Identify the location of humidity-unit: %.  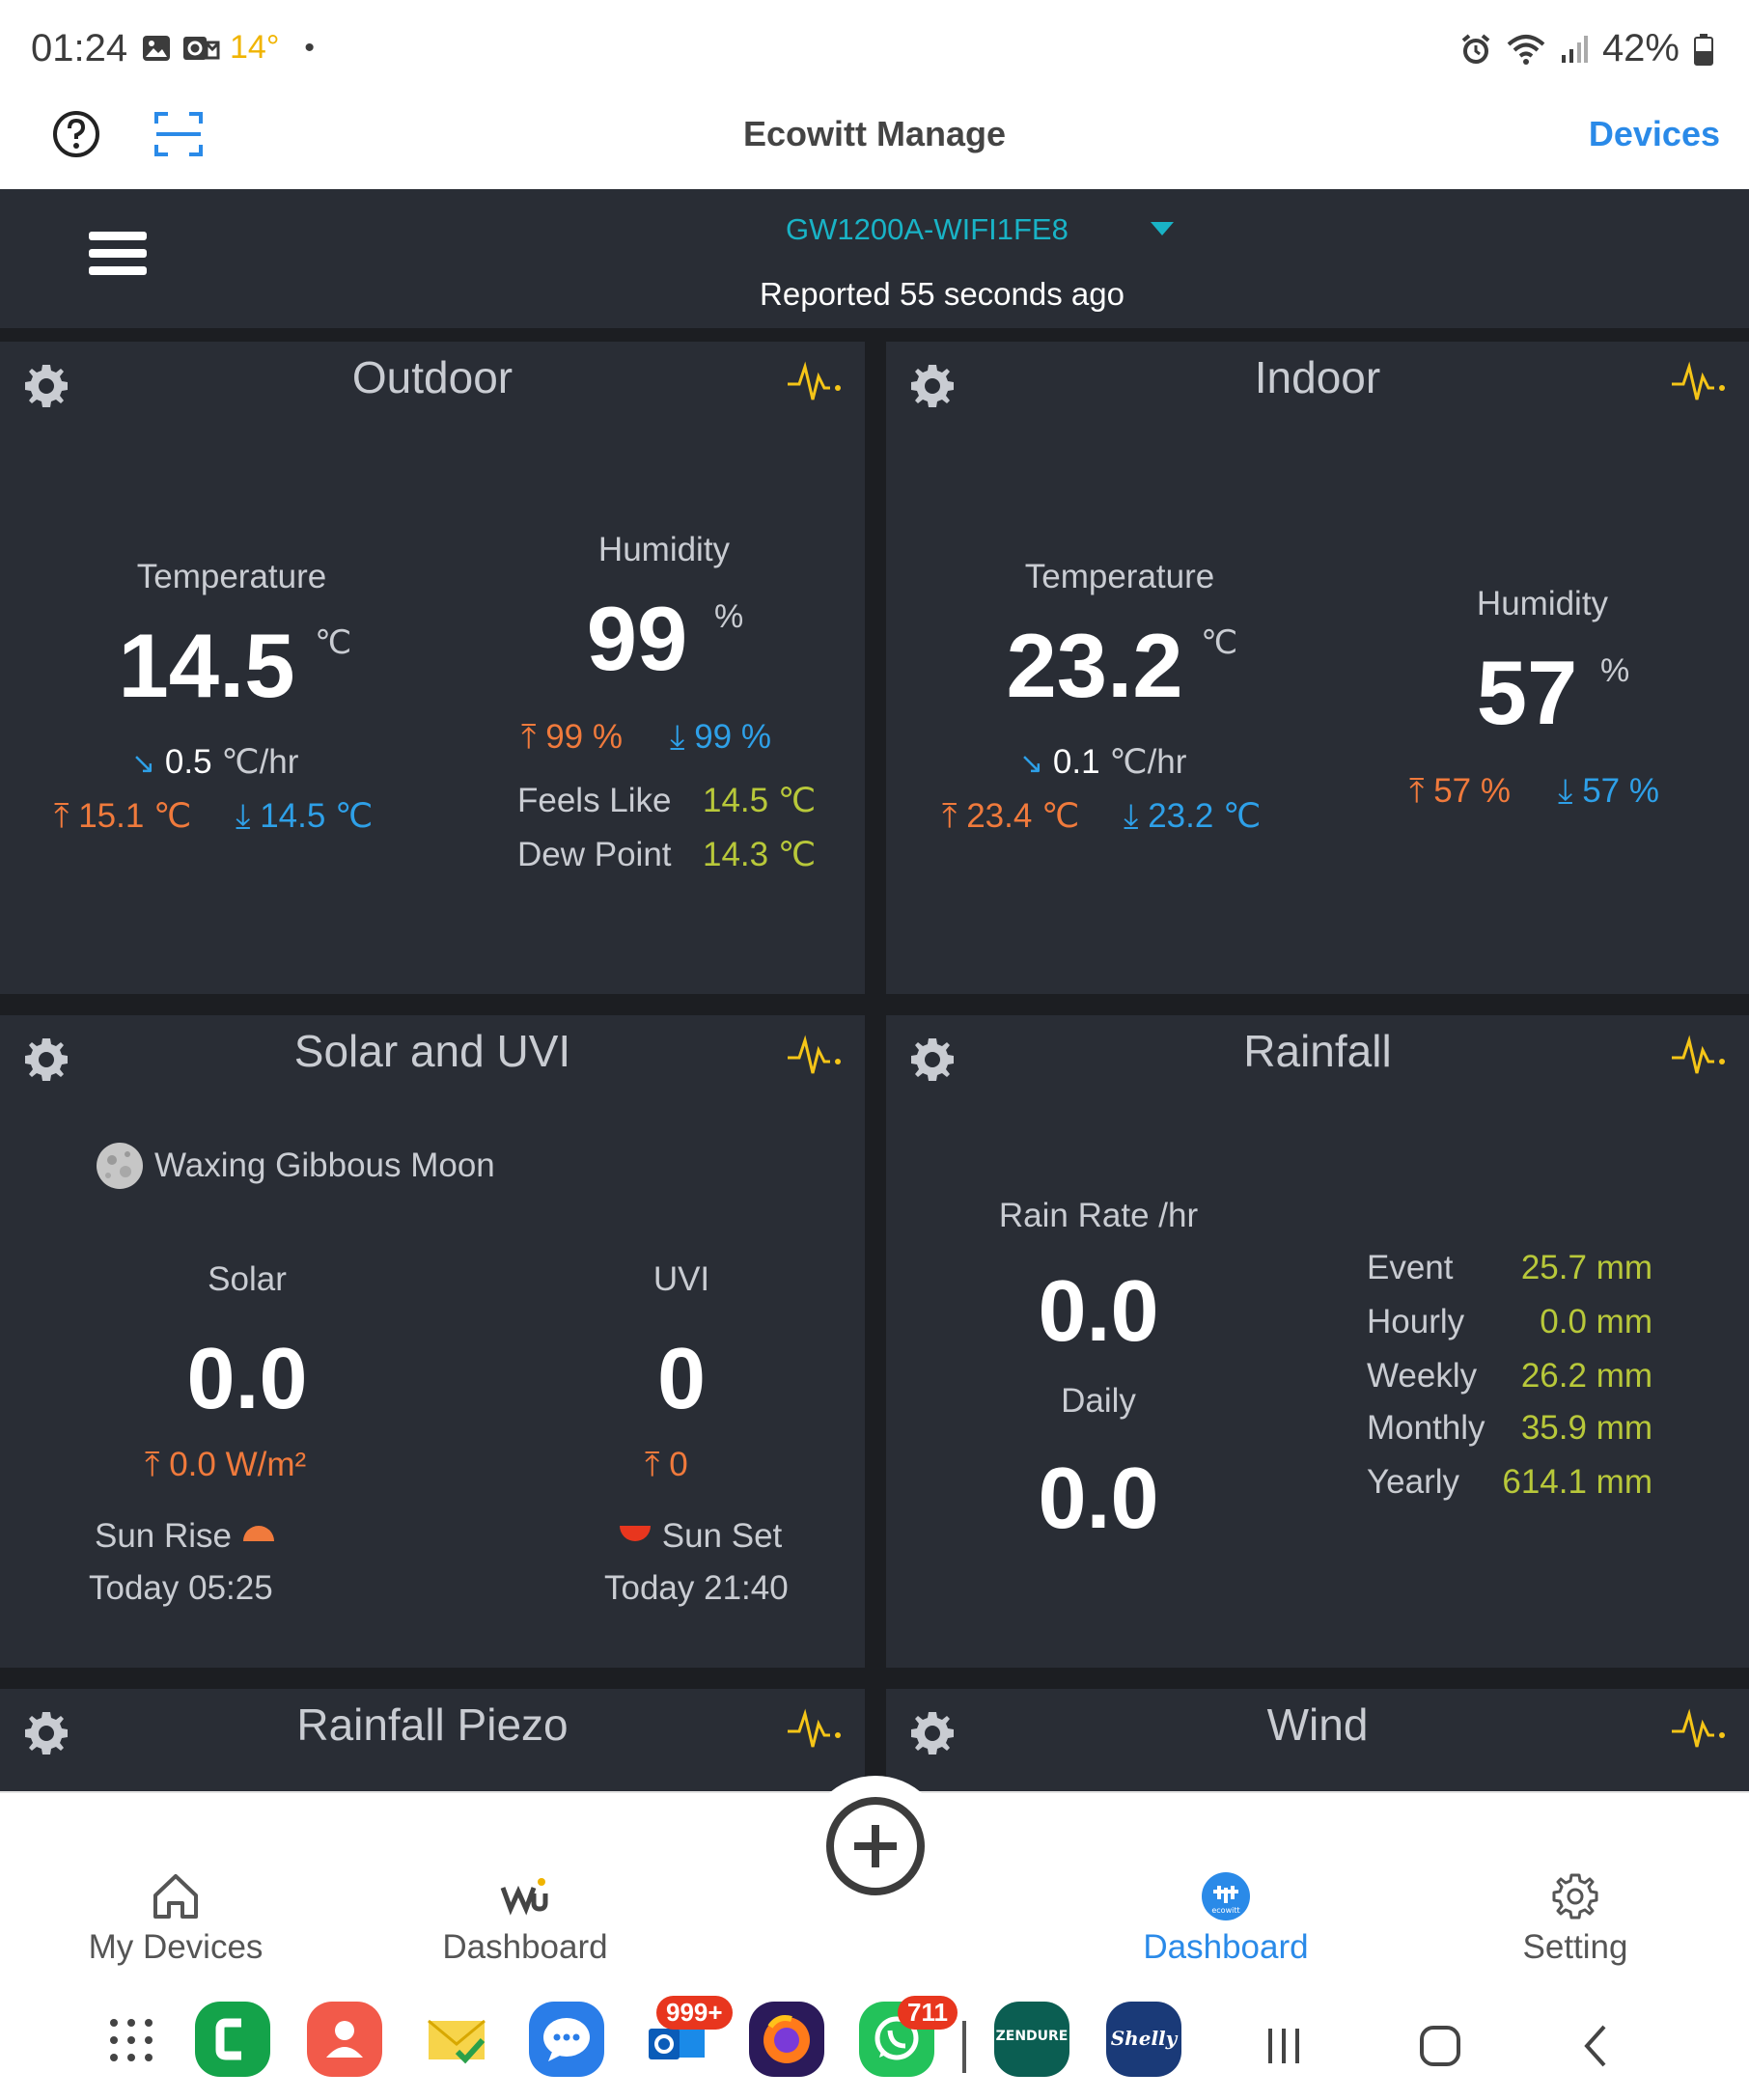
(729, 616).